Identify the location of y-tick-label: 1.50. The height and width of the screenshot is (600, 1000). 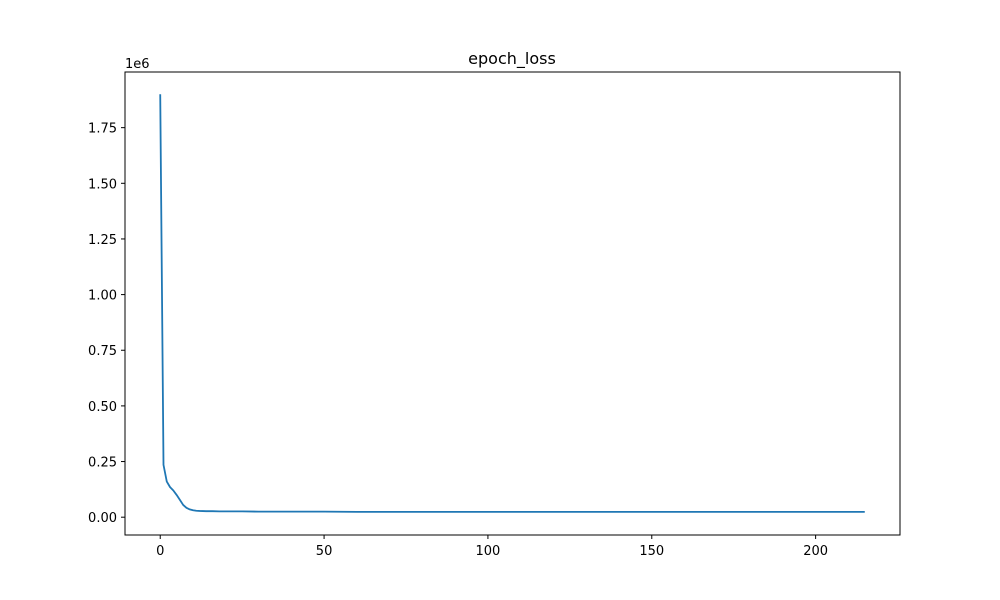
(102, 184).